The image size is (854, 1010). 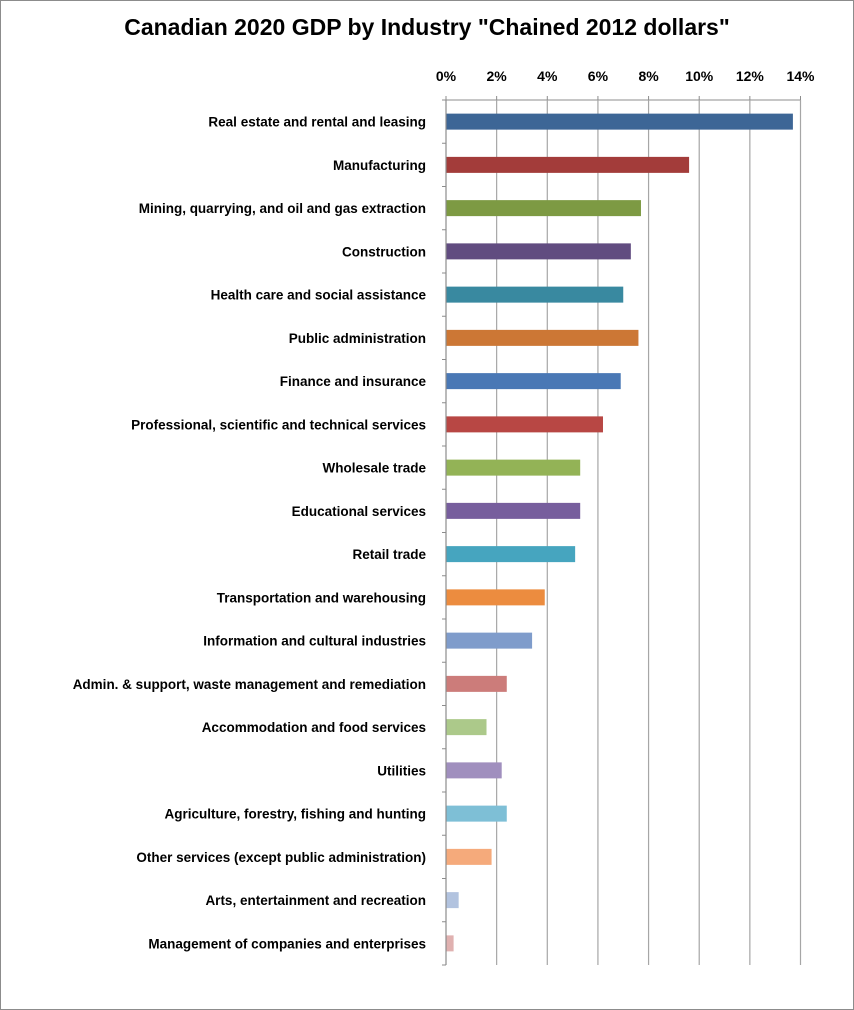 What do you see at coordinates (319, 295) in the screenshot?
I see `category-label: Health care and social assistance` at bounding box center [319, 295].